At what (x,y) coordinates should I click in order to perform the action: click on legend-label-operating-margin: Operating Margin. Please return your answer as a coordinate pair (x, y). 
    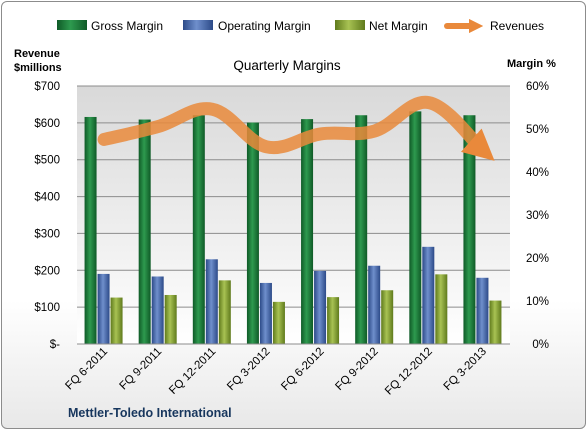
    Looking at the image, I should click on (264, 26).